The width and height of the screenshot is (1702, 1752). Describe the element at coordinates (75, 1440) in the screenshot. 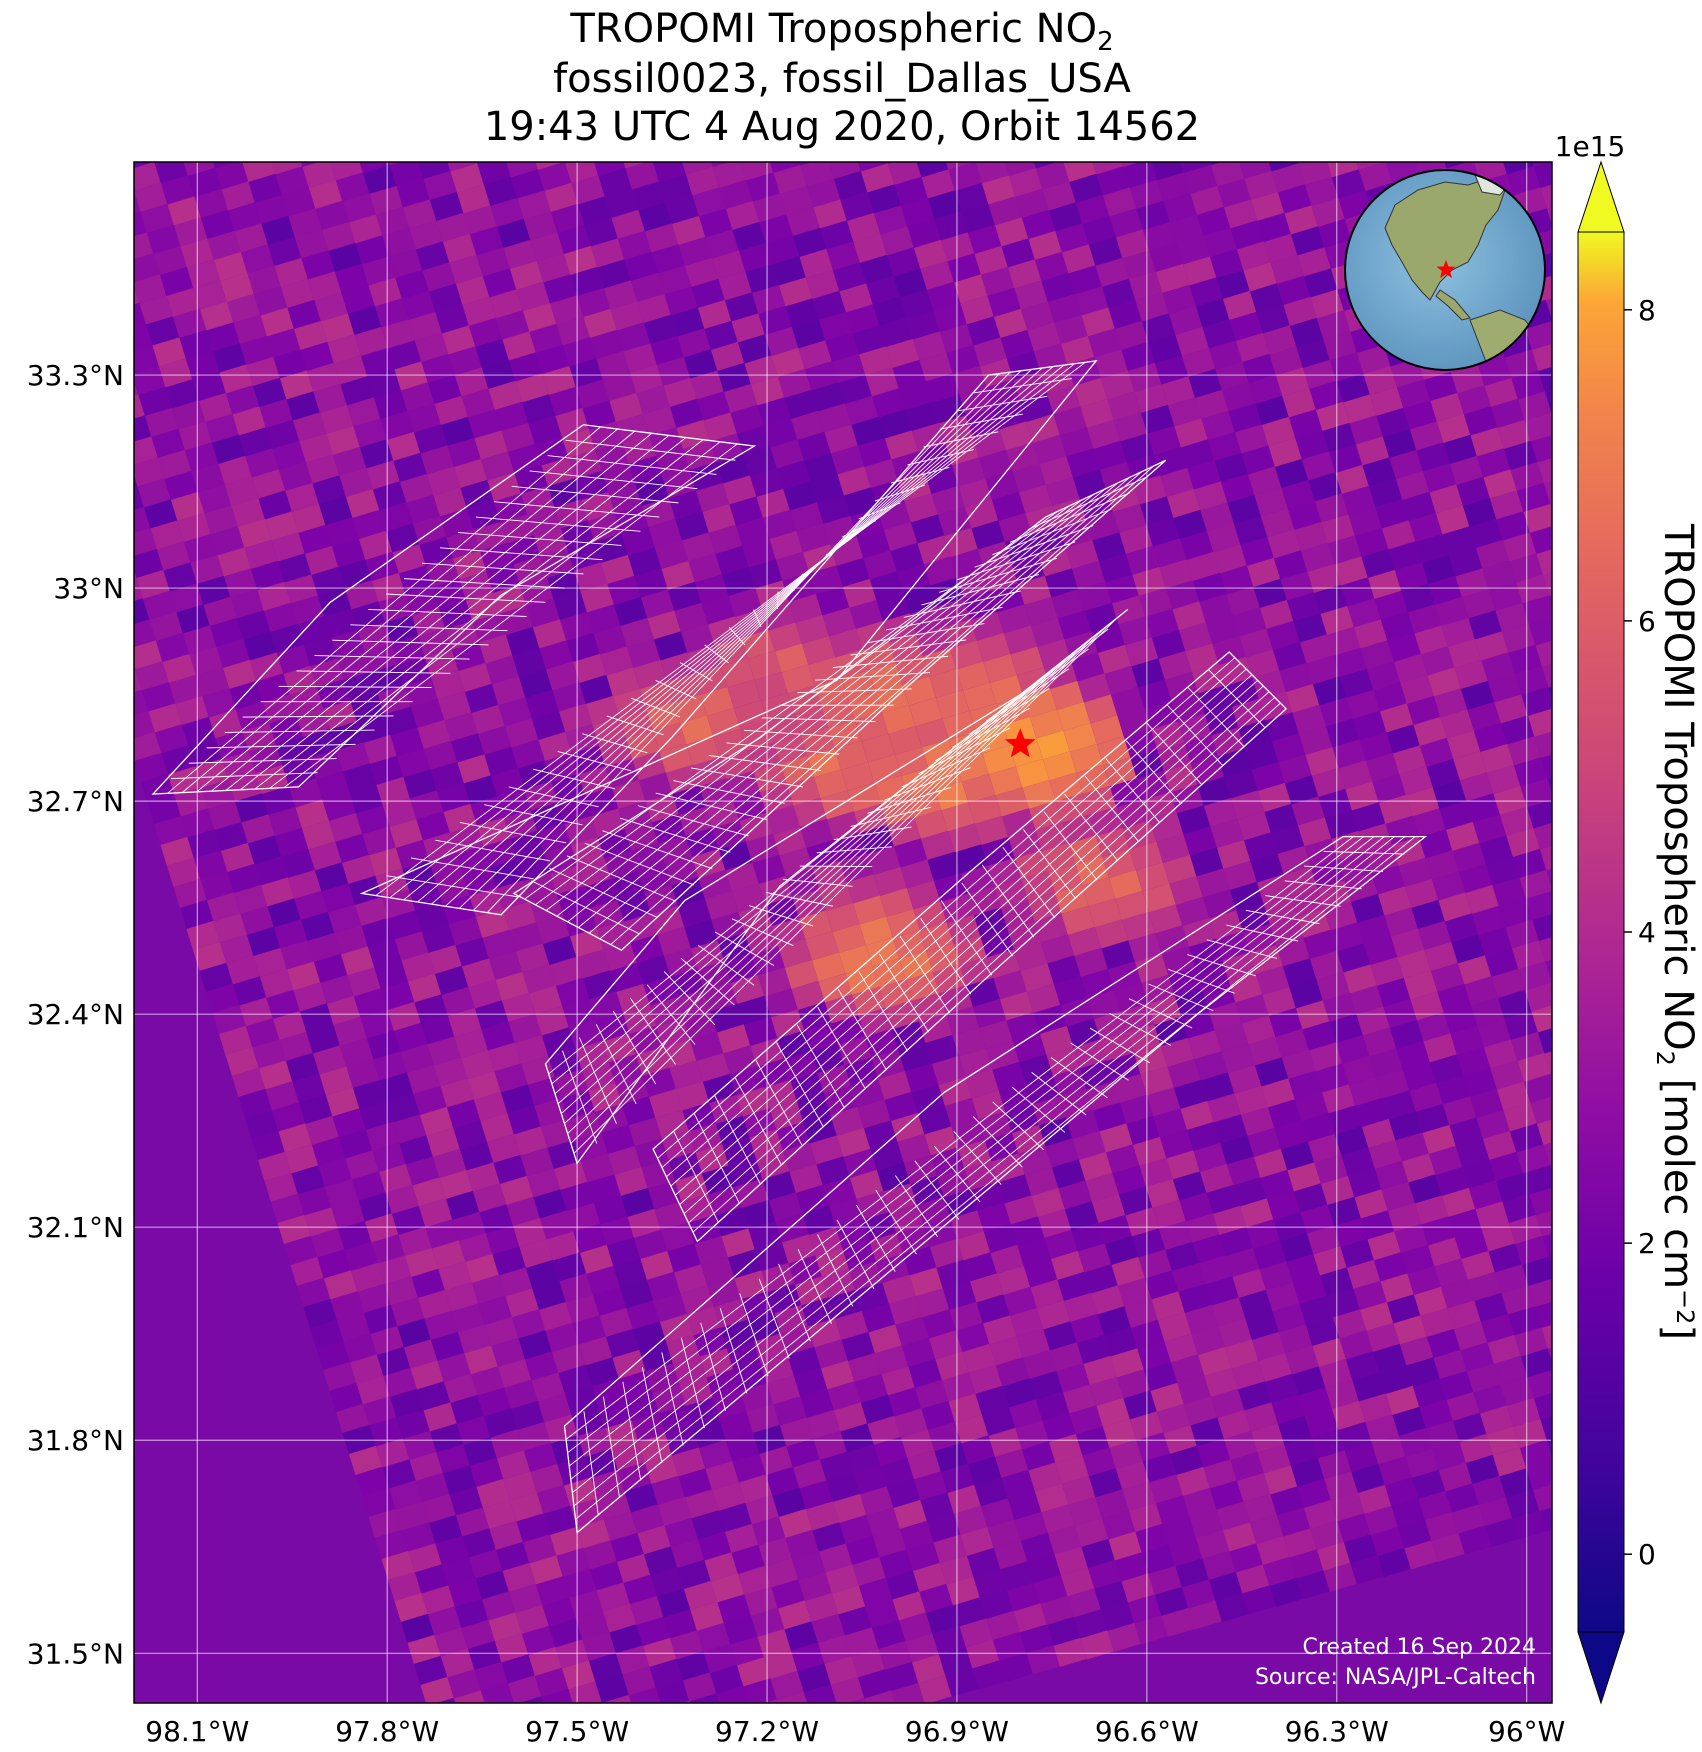

I see `y-tick-label: 31.8°N` at that location.